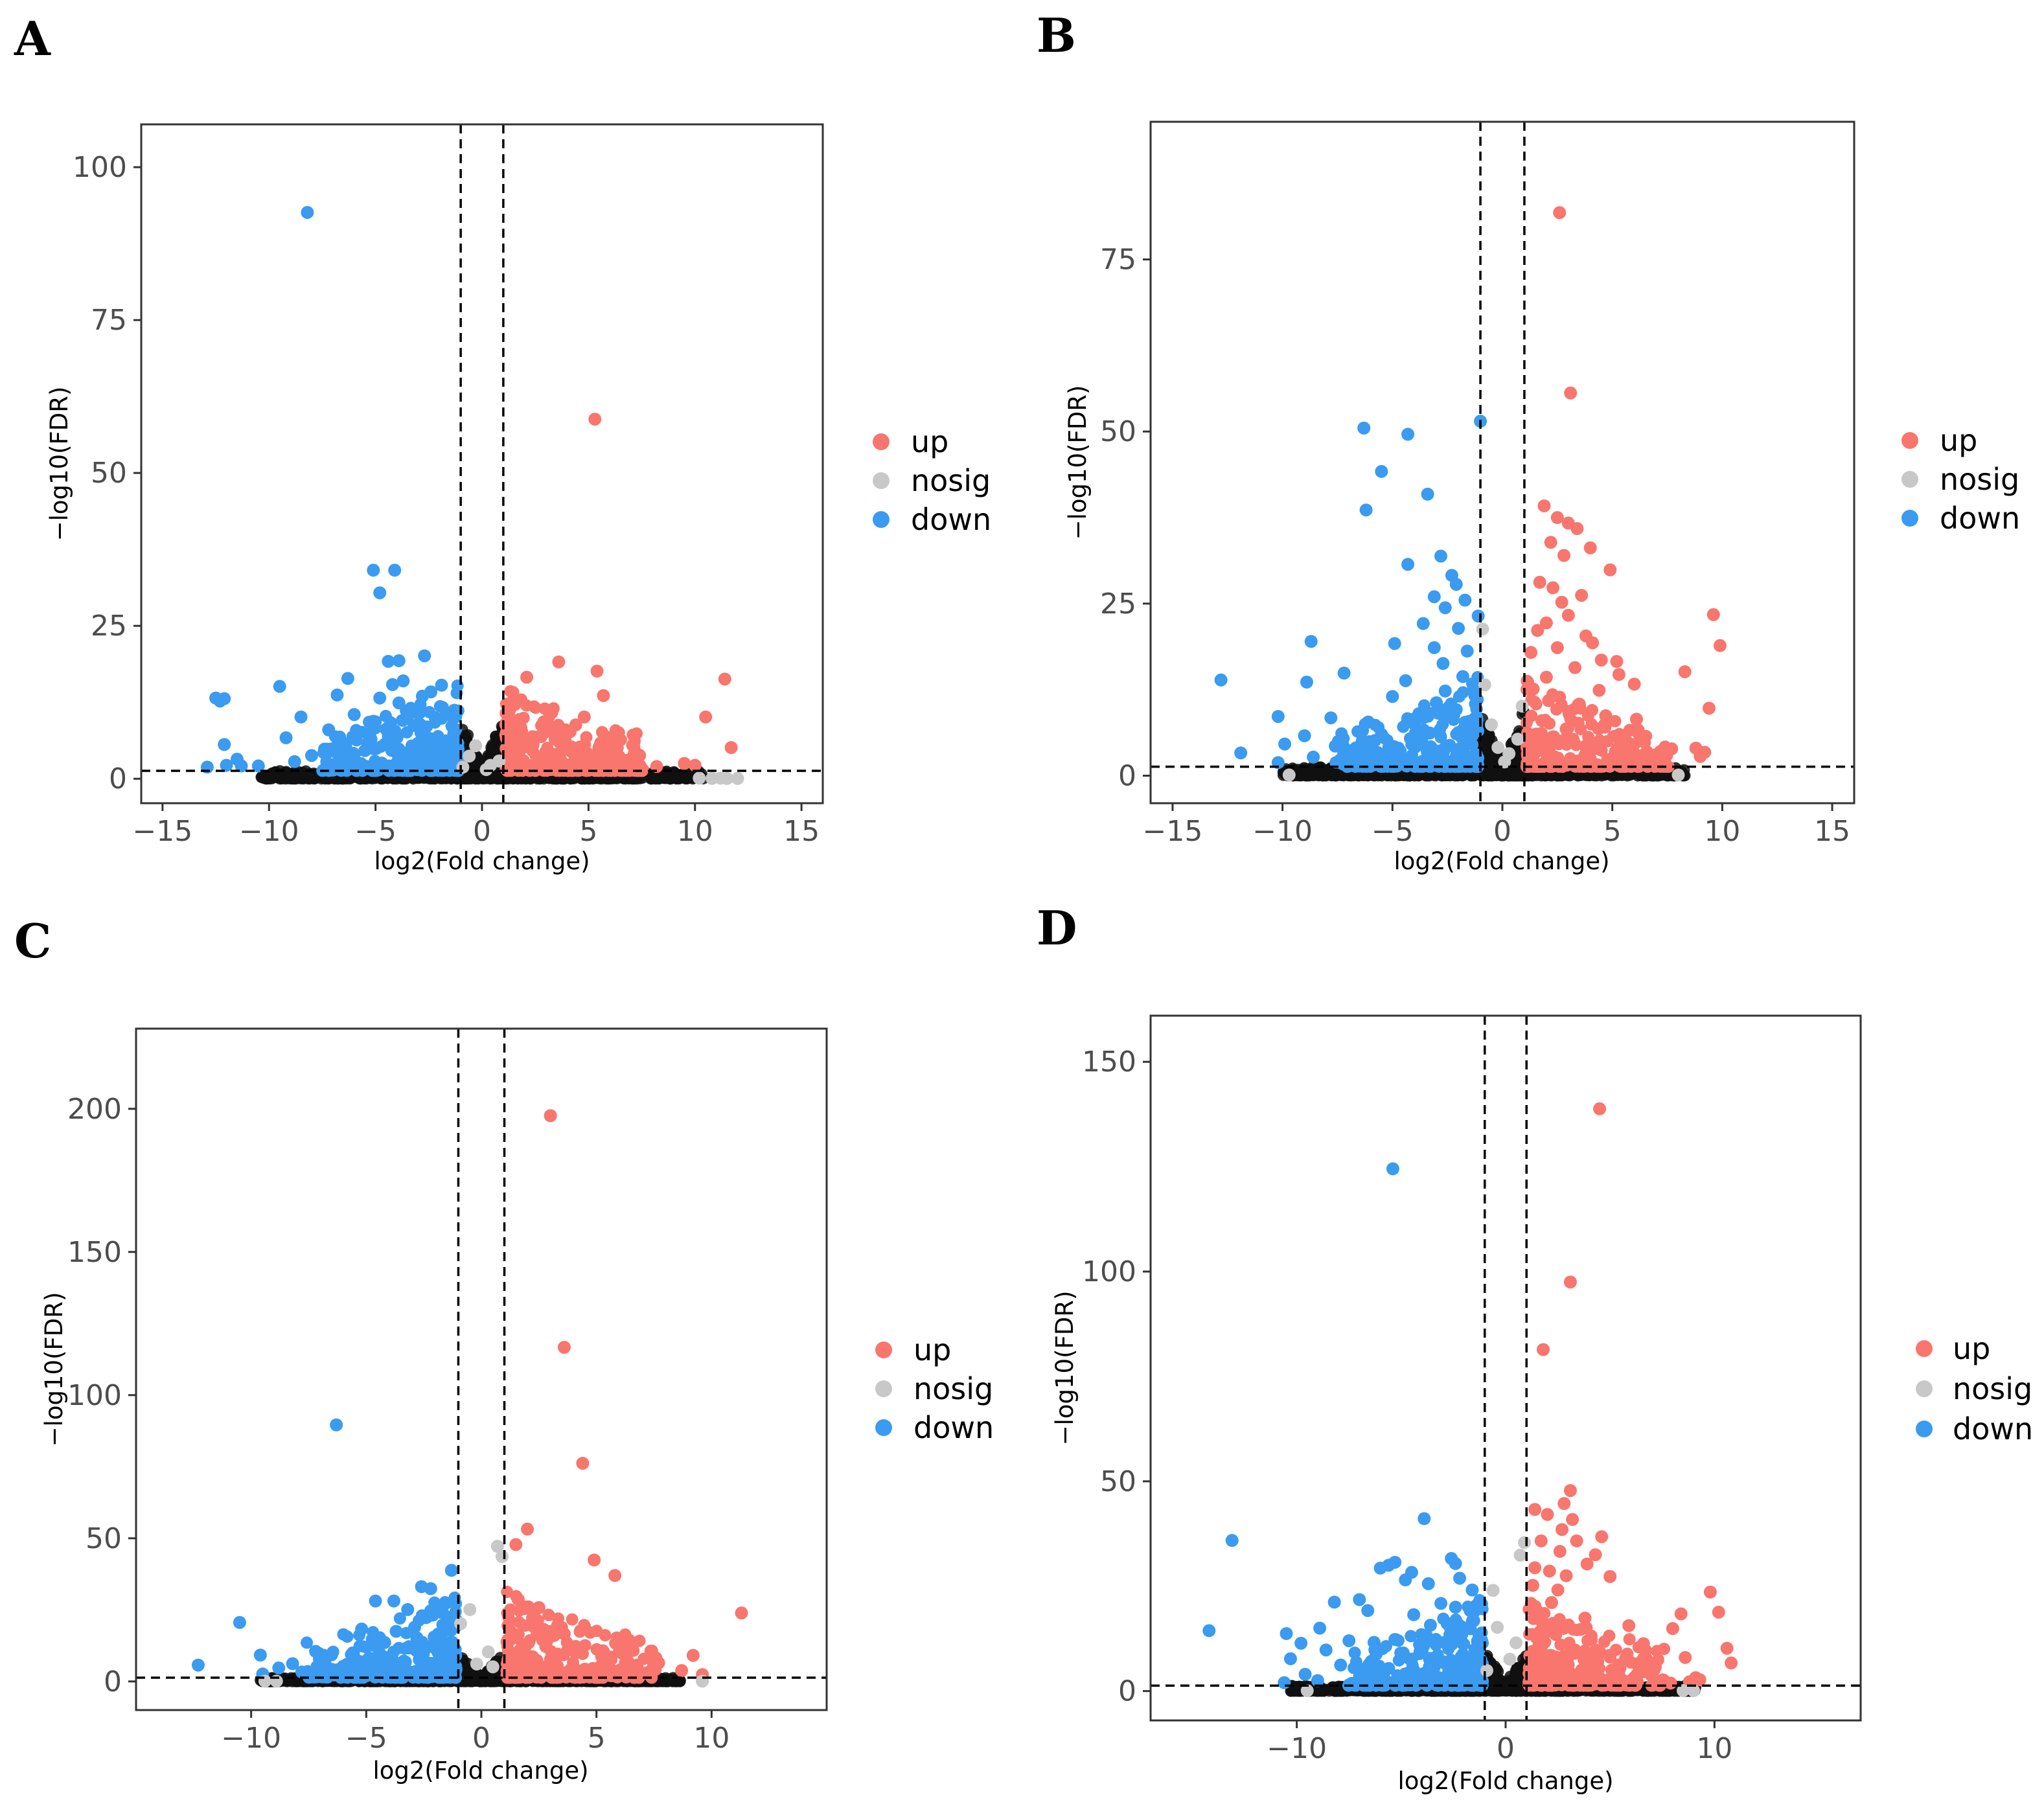  Describe the element at coordinates (695, 831) in the screenshot. I see `x-tick-label: 10` at that location.